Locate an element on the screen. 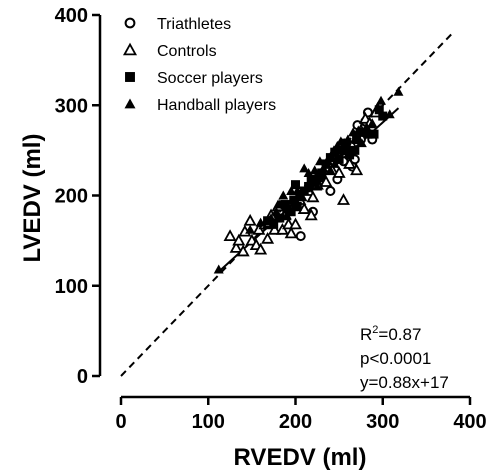  regression-equation-label: y=0.88x+17 is located at coordinates (404, 382).